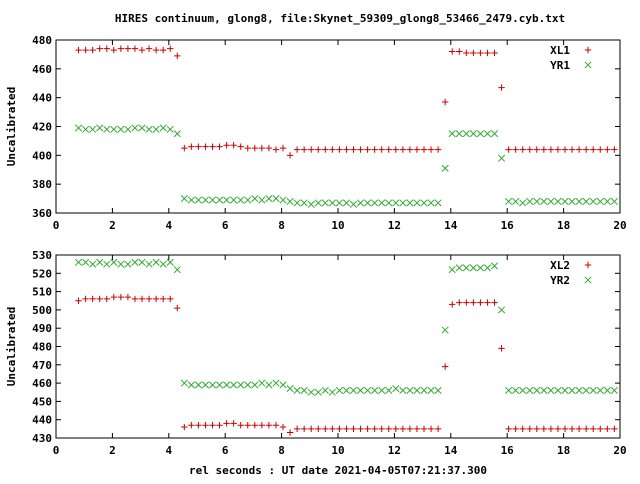 This screenshot has width=640, height=484. I want to click on legend-marker, so click(588, 265).